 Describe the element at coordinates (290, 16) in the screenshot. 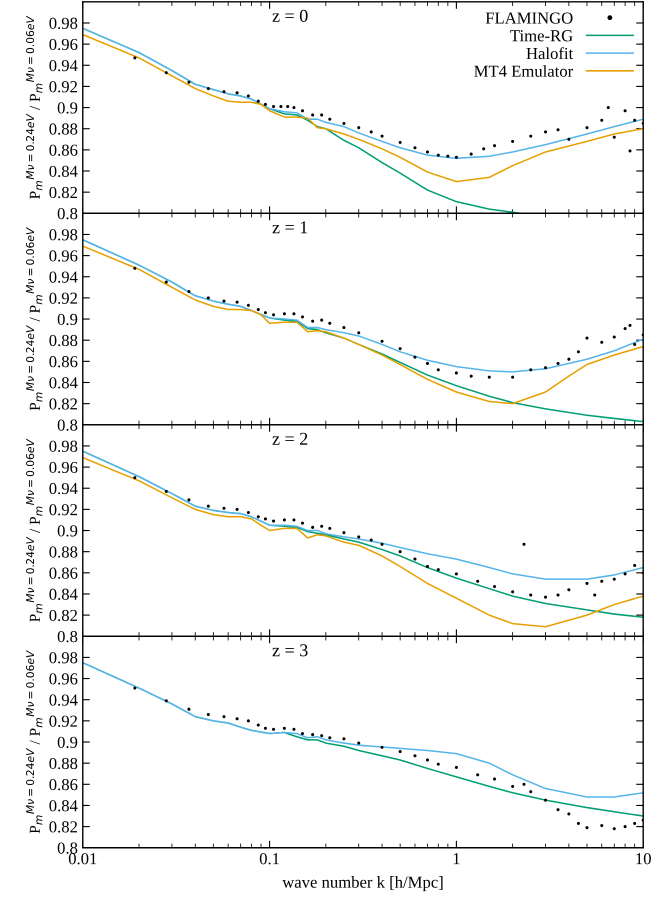

I see `chart-title: z = 0` at that location.